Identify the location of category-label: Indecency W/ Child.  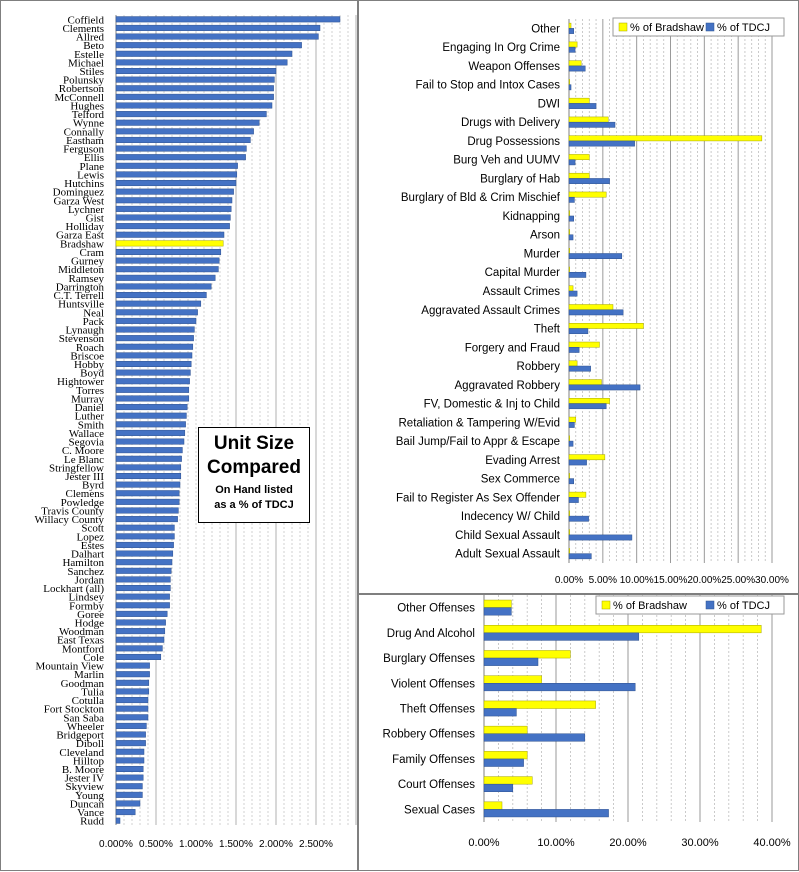
(510, 517).